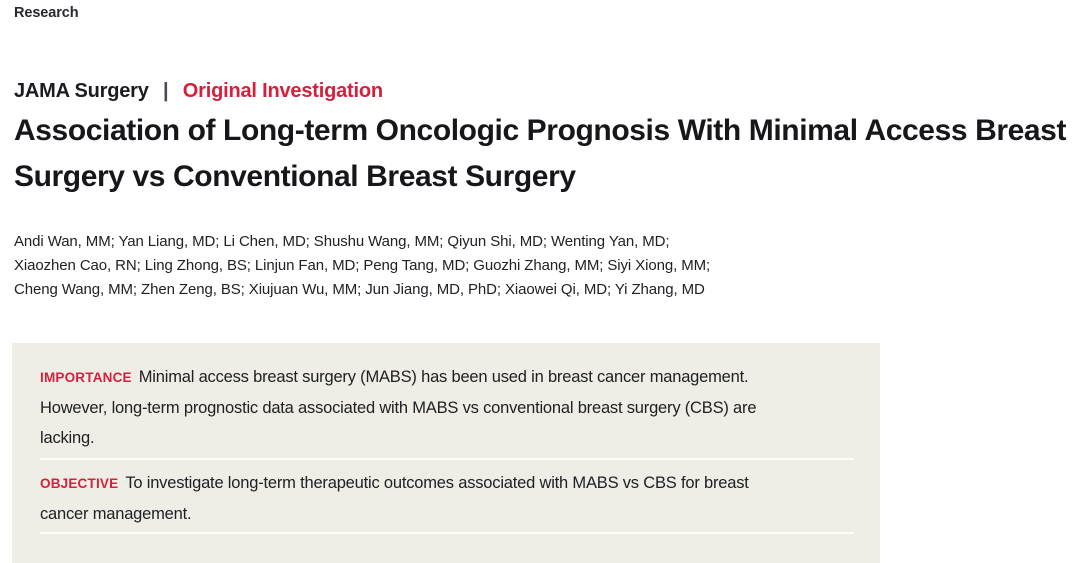 The width and height of the screenshot is (1080, 563). Describe the element at coordinates (81, 91) in the screenshot. I see `journal-name: JAMA Surgery` at that location.